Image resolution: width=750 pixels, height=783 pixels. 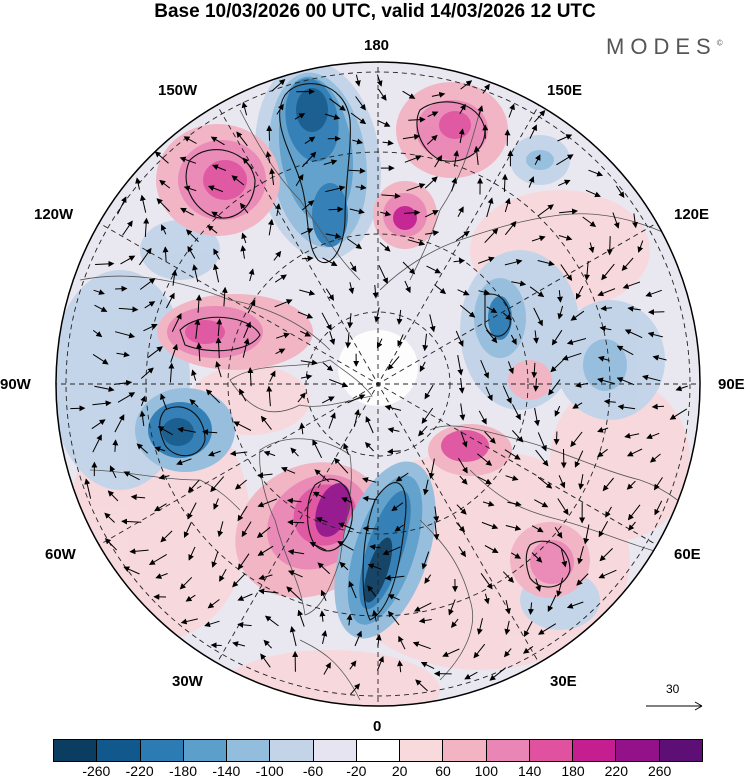 What do you see at coordinates (565, 90) in the screenshot?
I see `label-lon-150e: 150E` at bounding box center [565, 90].